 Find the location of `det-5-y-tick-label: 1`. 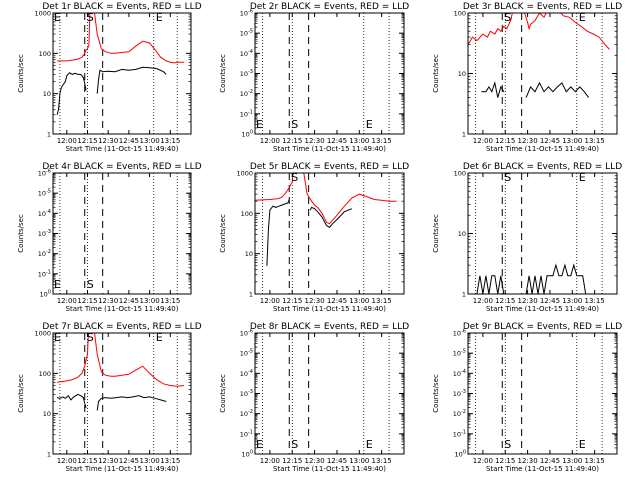

det-5-y-tick-label: 1 is located at coordinates (251, 295).